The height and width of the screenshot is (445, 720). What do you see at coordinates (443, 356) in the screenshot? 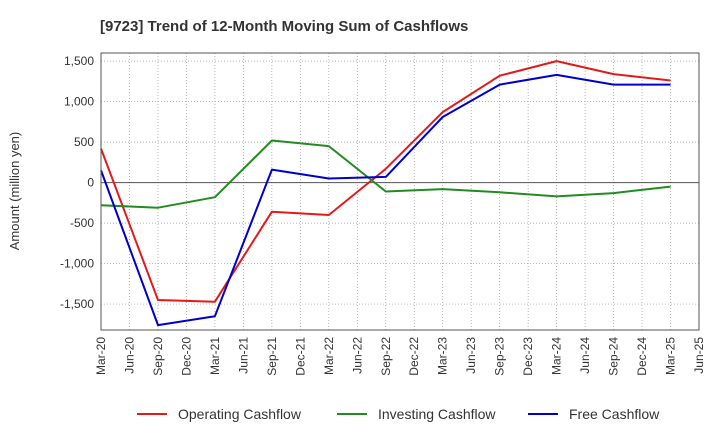
I see `x-tick-label: Mar-23` at bounding box center [443, 356].